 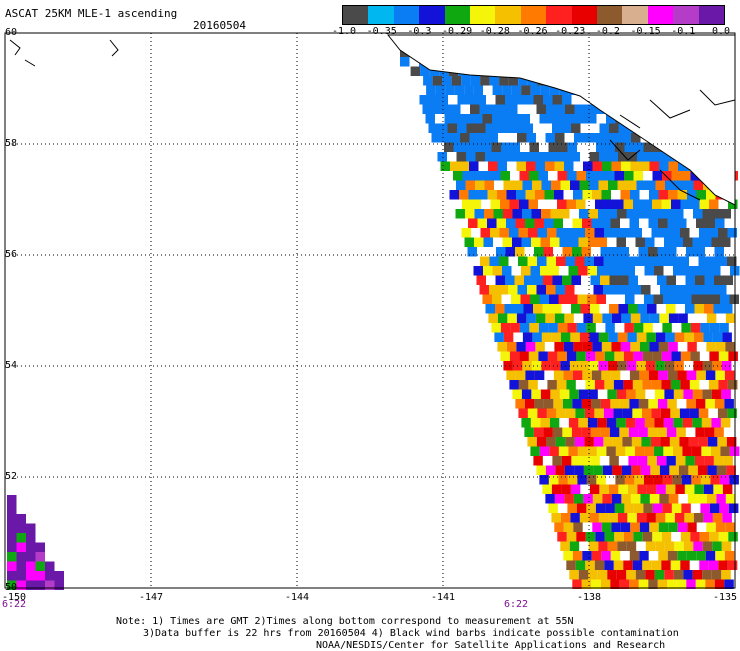 I want to click on coastline, so click(x=561, y=120).